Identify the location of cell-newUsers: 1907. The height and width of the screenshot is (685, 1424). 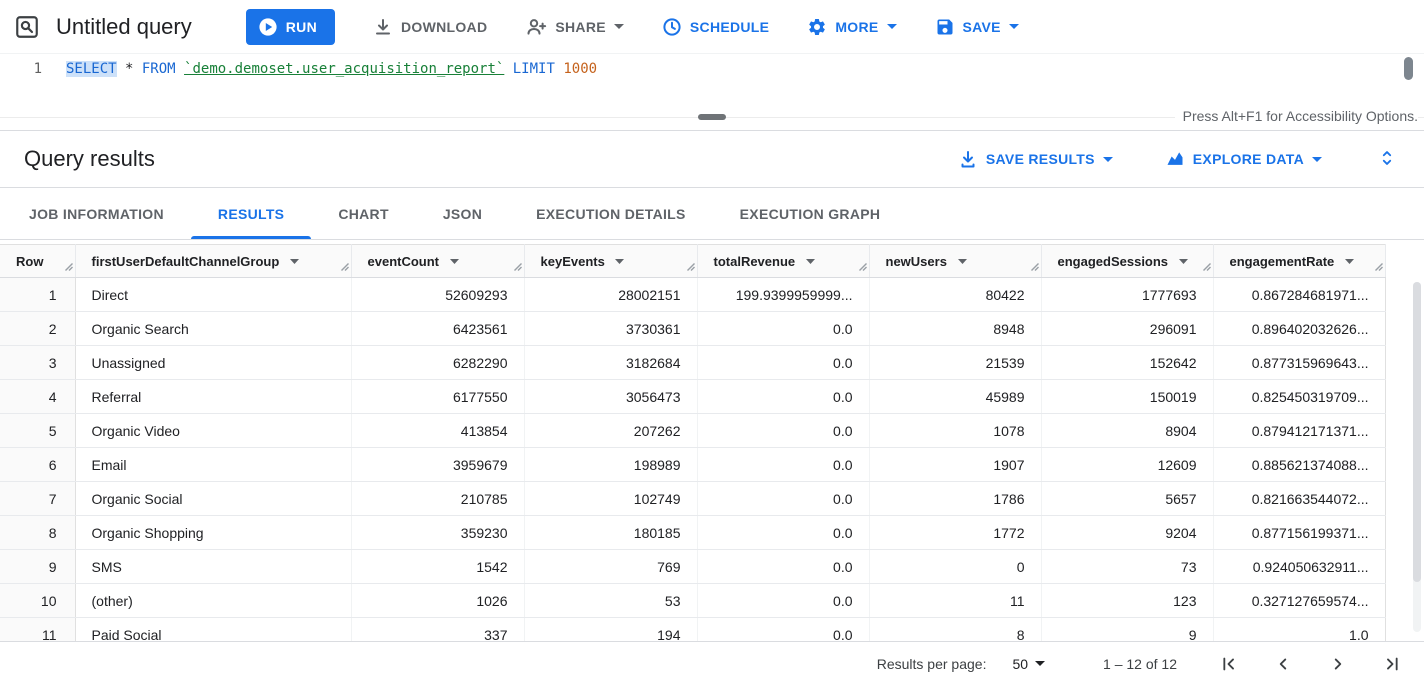
(955, 464).